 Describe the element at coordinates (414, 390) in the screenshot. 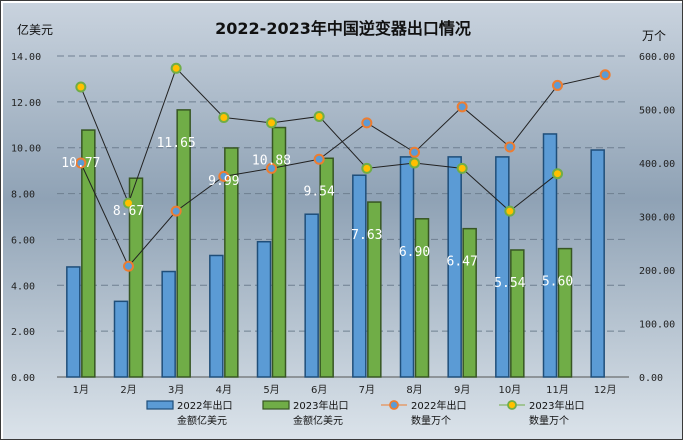

I see `x-axis-tick-label: 8月` at that location.